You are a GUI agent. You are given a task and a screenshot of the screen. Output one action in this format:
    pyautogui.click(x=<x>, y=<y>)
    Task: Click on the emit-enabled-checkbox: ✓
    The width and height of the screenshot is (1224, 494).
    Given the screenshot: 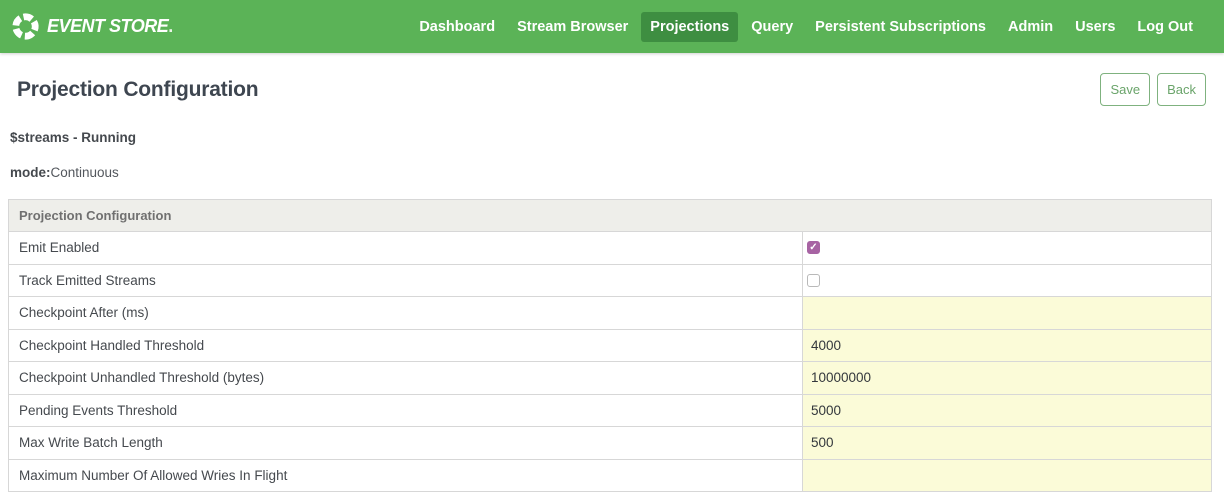 What is the action you would take?
    pyautogui.click(x=813, y=248)
    